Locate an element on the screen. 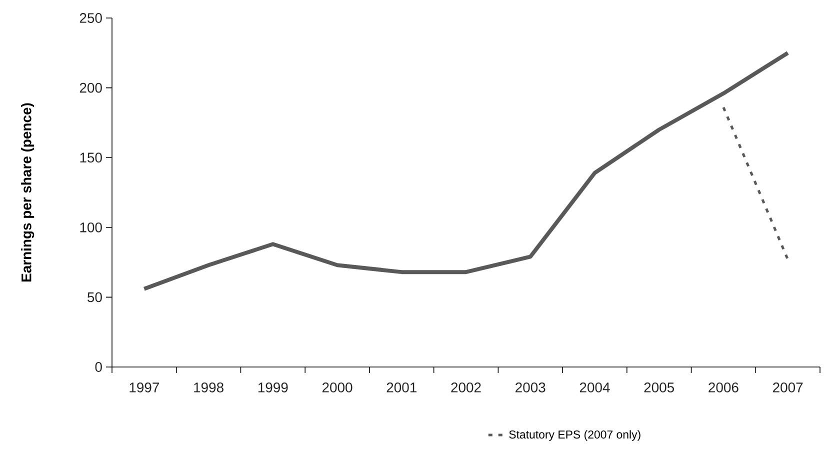 This screenshot has height=472, width=835. y-tick-label: 250 is located at coordinates (91, 18).